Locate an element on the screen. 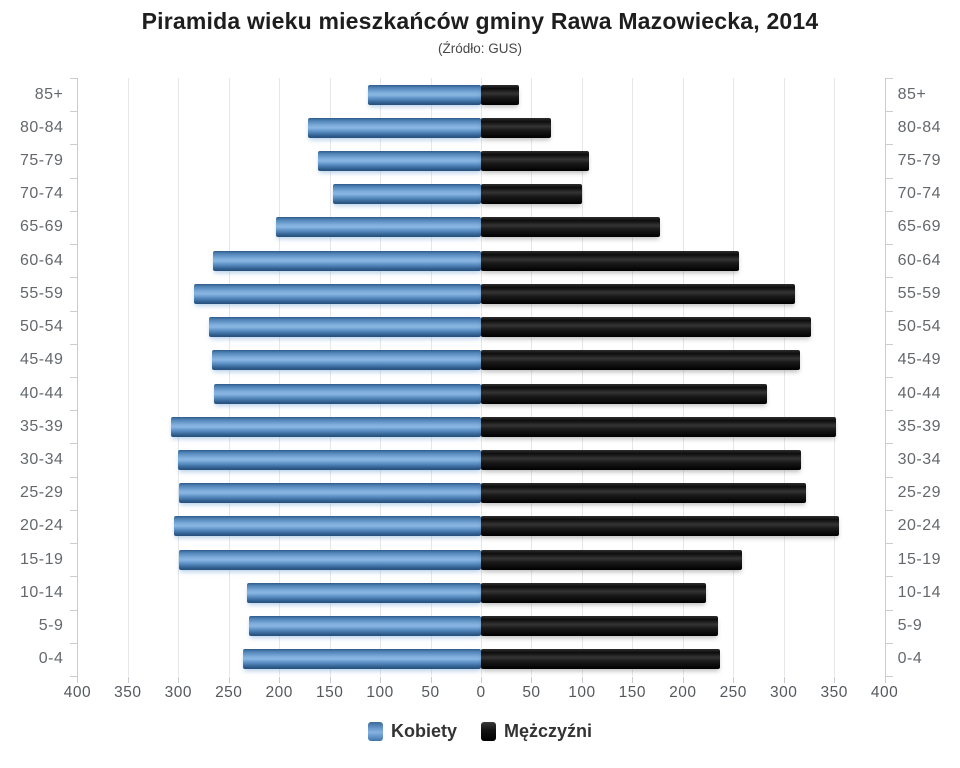 Image resolution: width=960 pixels, height=768 pixels. y-axis-label-left: 25-29 is located at coordinates (41, 493).